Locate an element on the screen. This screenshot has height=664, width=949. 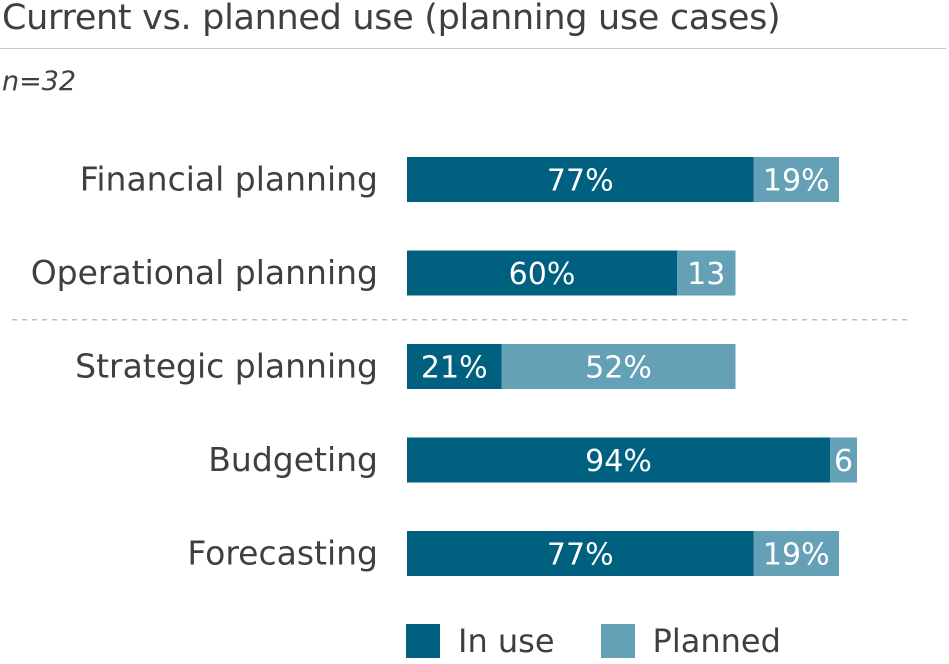
legend-item-in-use: In use is located at coordinates (480, 641).